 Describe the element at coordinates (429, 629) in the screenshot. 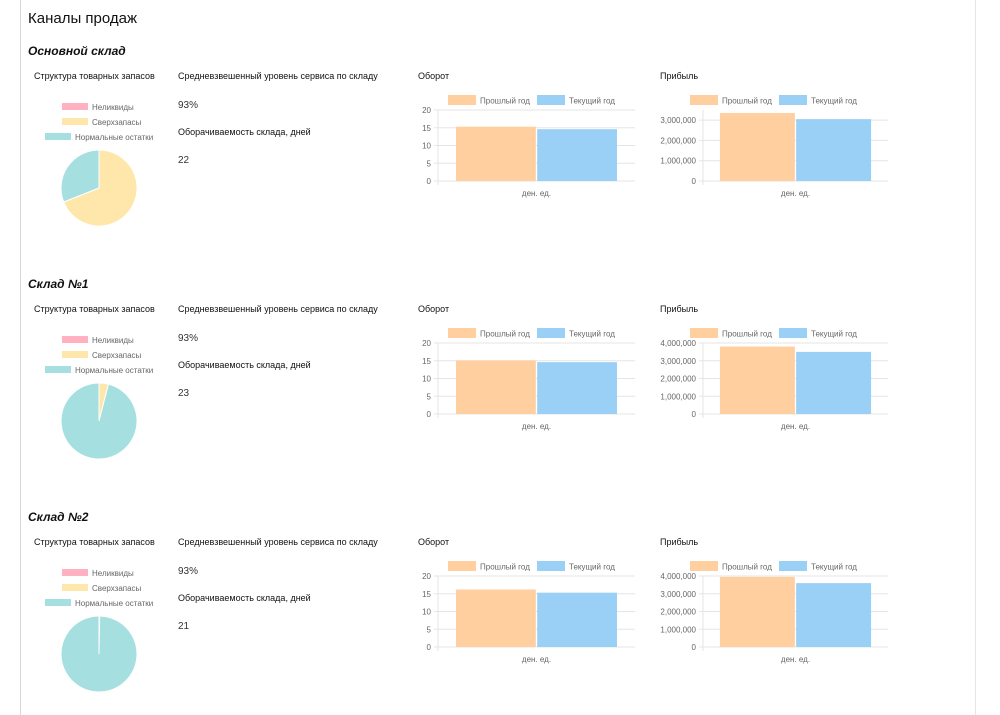

I see `y-tick-label: 5` at that location.